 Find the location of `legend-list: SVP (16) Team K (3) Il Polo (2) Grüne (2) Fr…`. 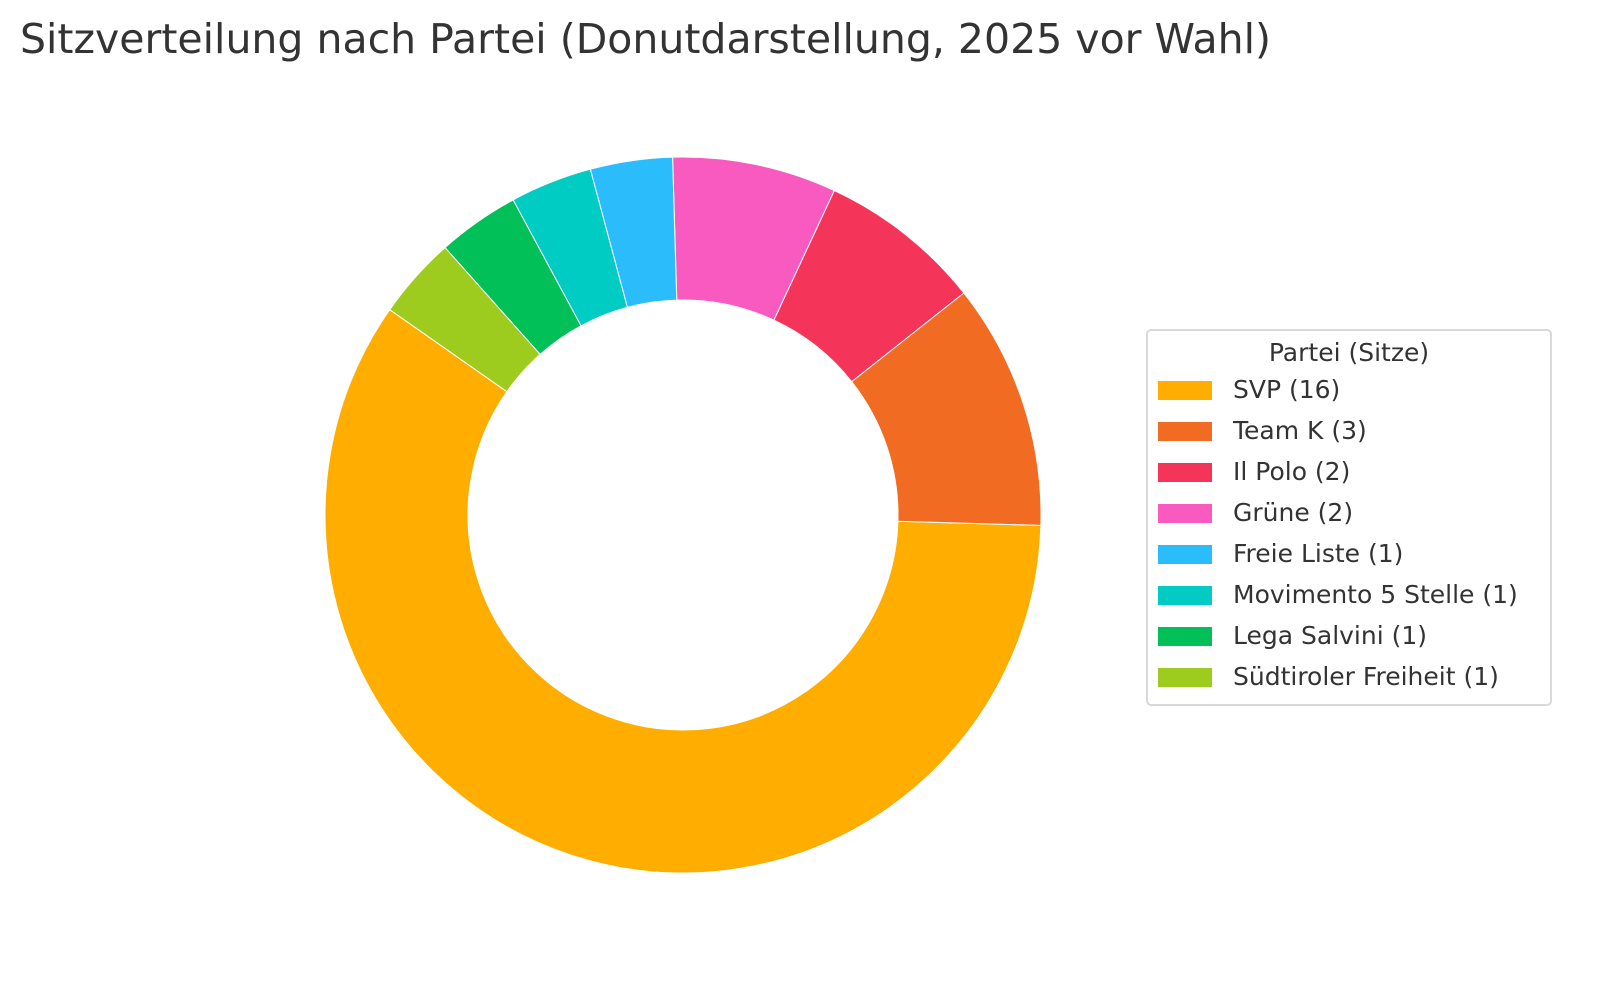

legend-list: SVP (16) Team K (3) Il Polo (2) Grüne (2) Fr… is located at coordinates (1349, 539).